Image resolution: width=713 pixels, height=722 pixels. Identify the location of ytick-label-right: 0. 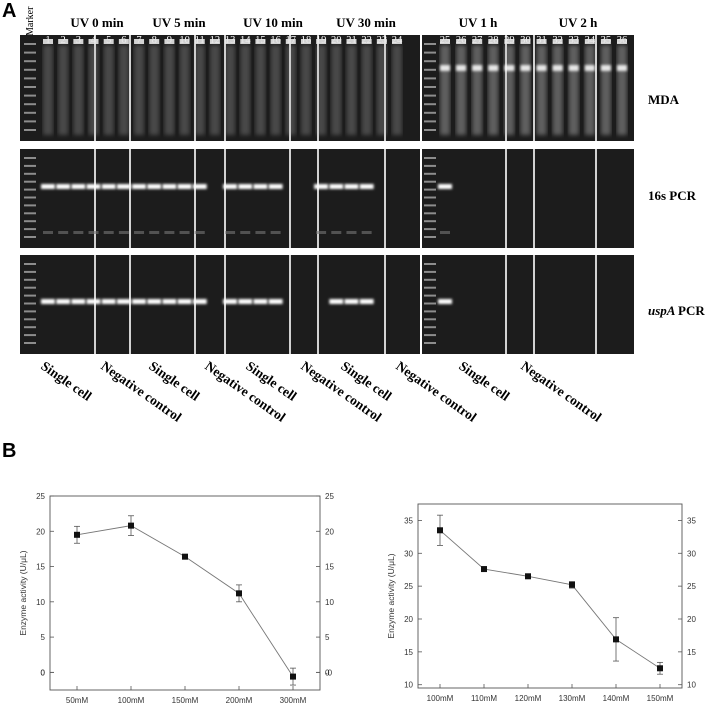
(327, 672).